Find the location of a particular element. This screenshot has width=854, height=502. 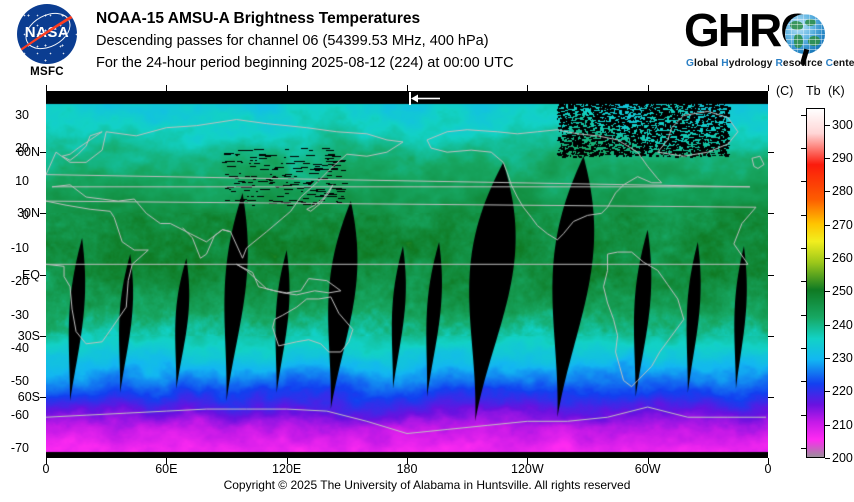

nasa-center-label: MSFC is located at coordinates (47, 72).